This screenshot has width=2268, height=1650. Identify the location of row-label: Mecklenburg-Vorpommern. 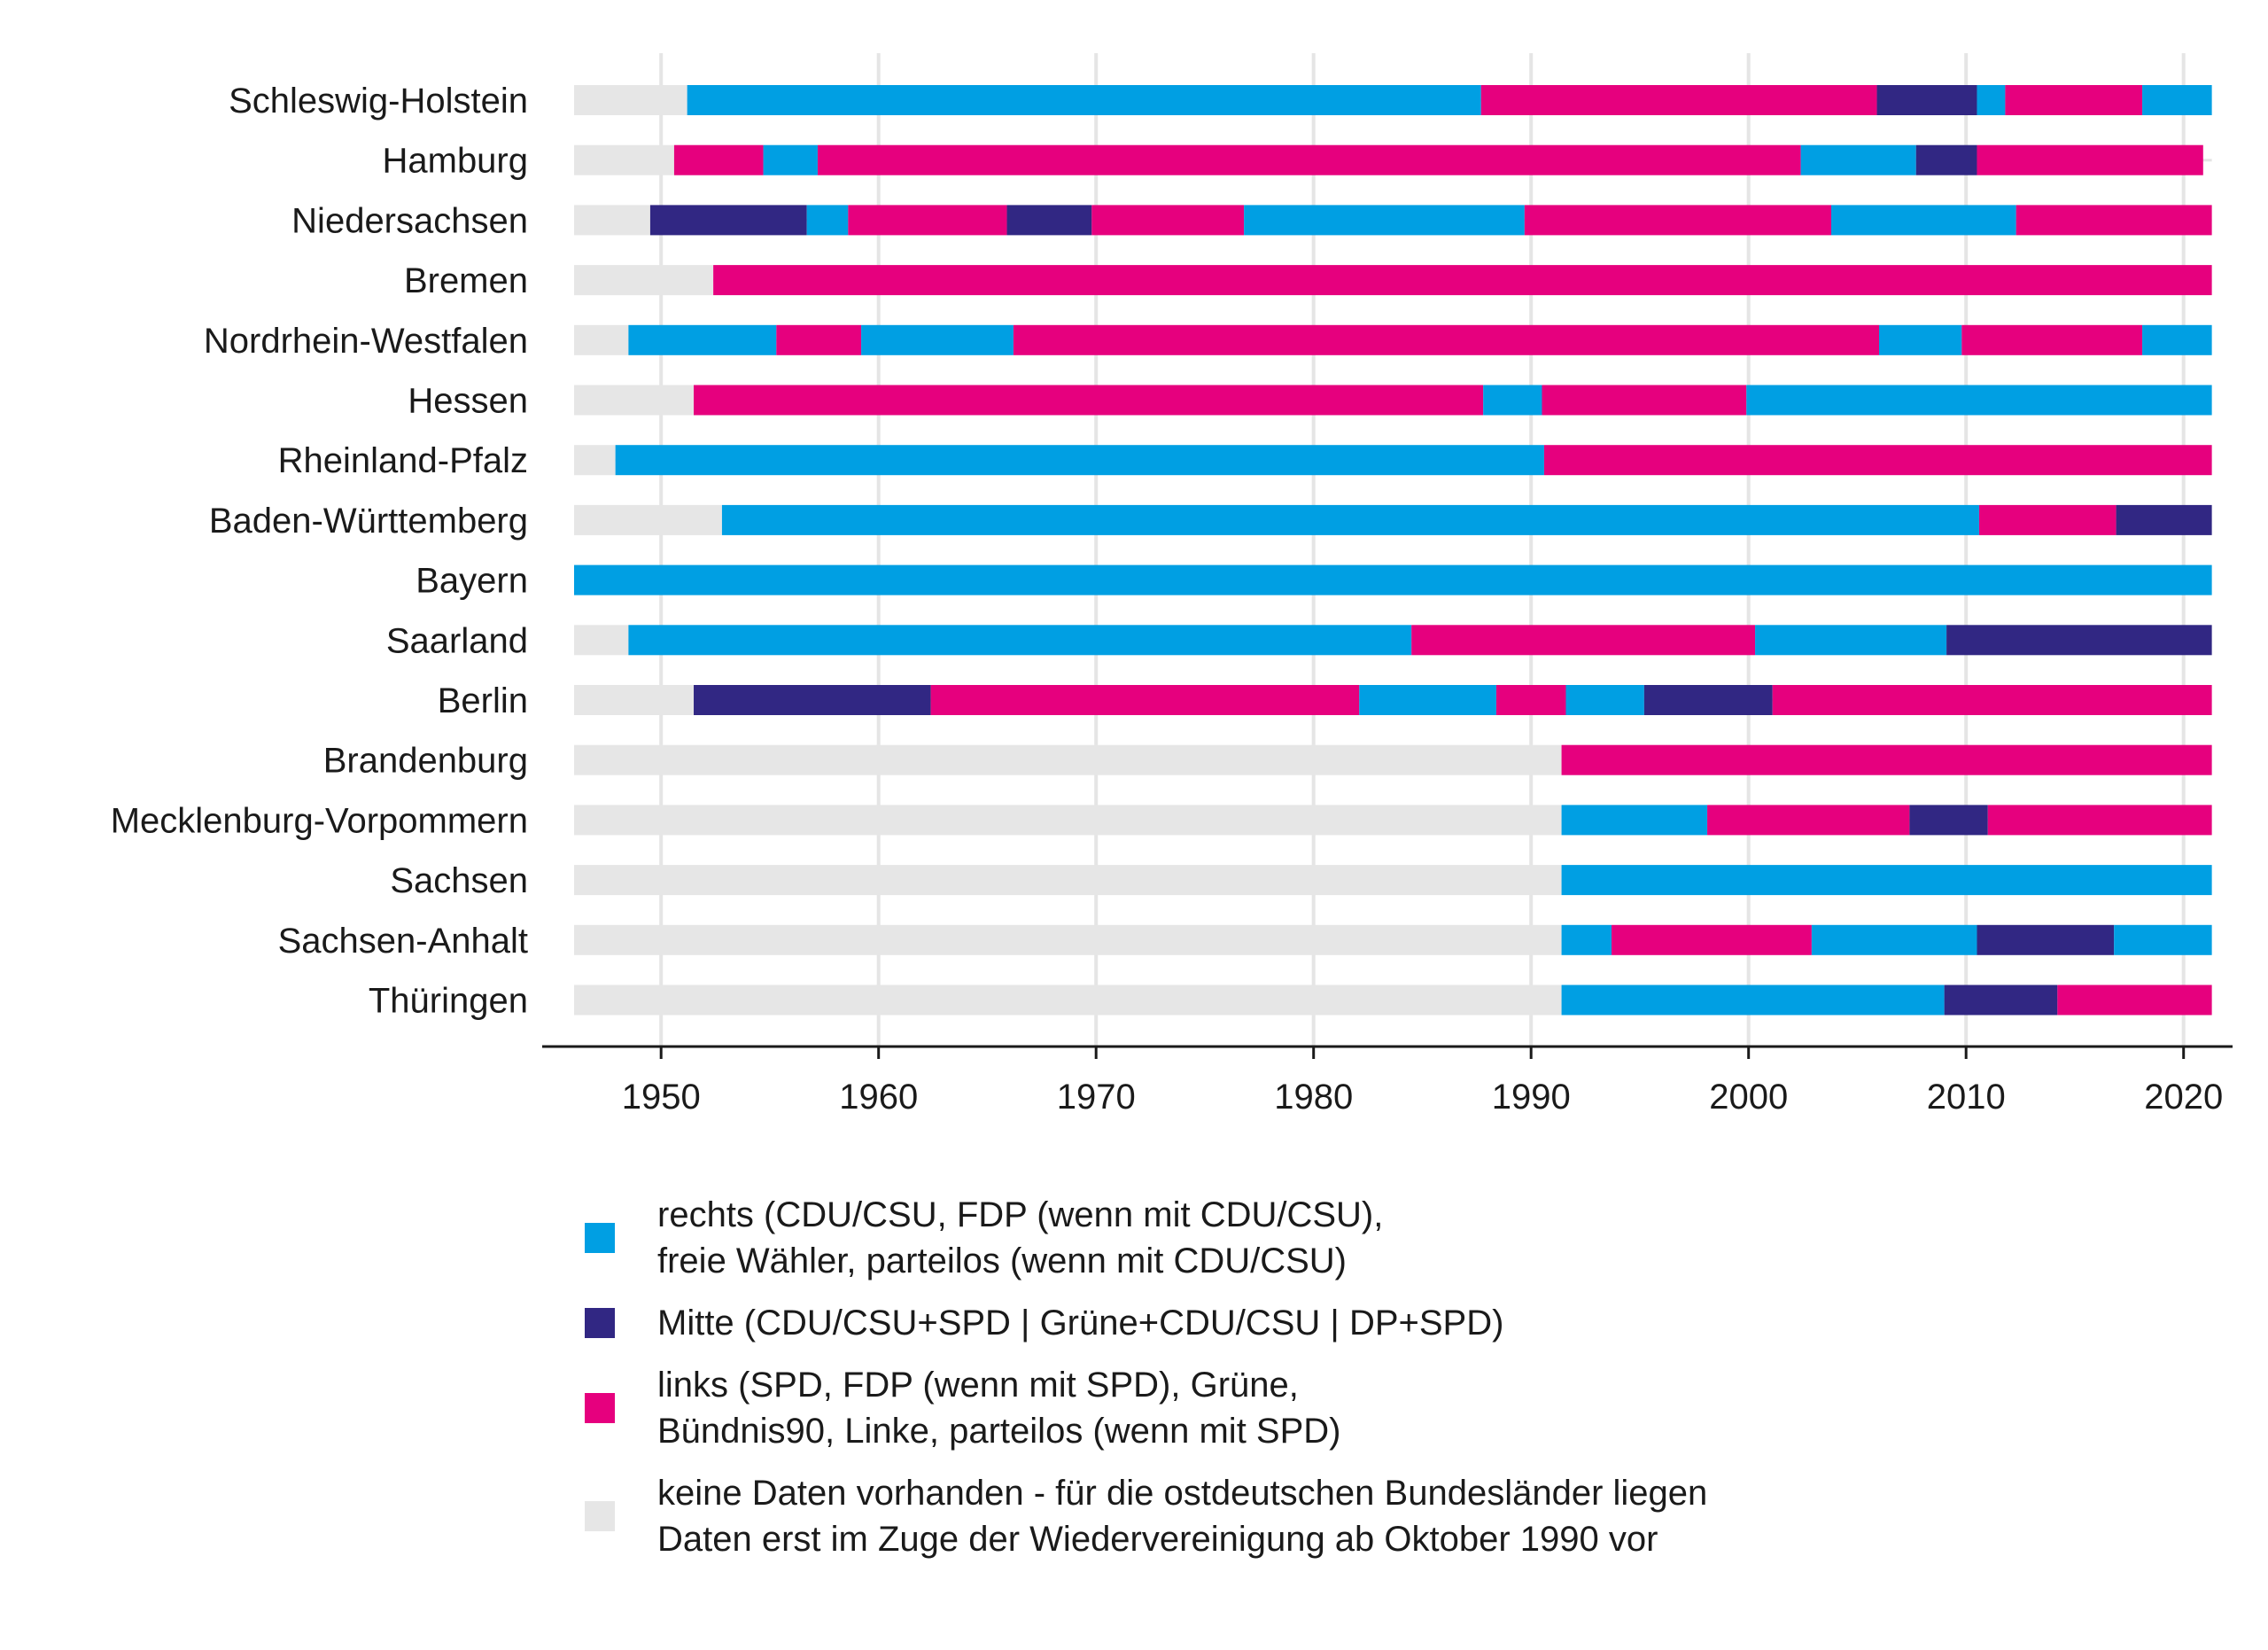
(319, 820).